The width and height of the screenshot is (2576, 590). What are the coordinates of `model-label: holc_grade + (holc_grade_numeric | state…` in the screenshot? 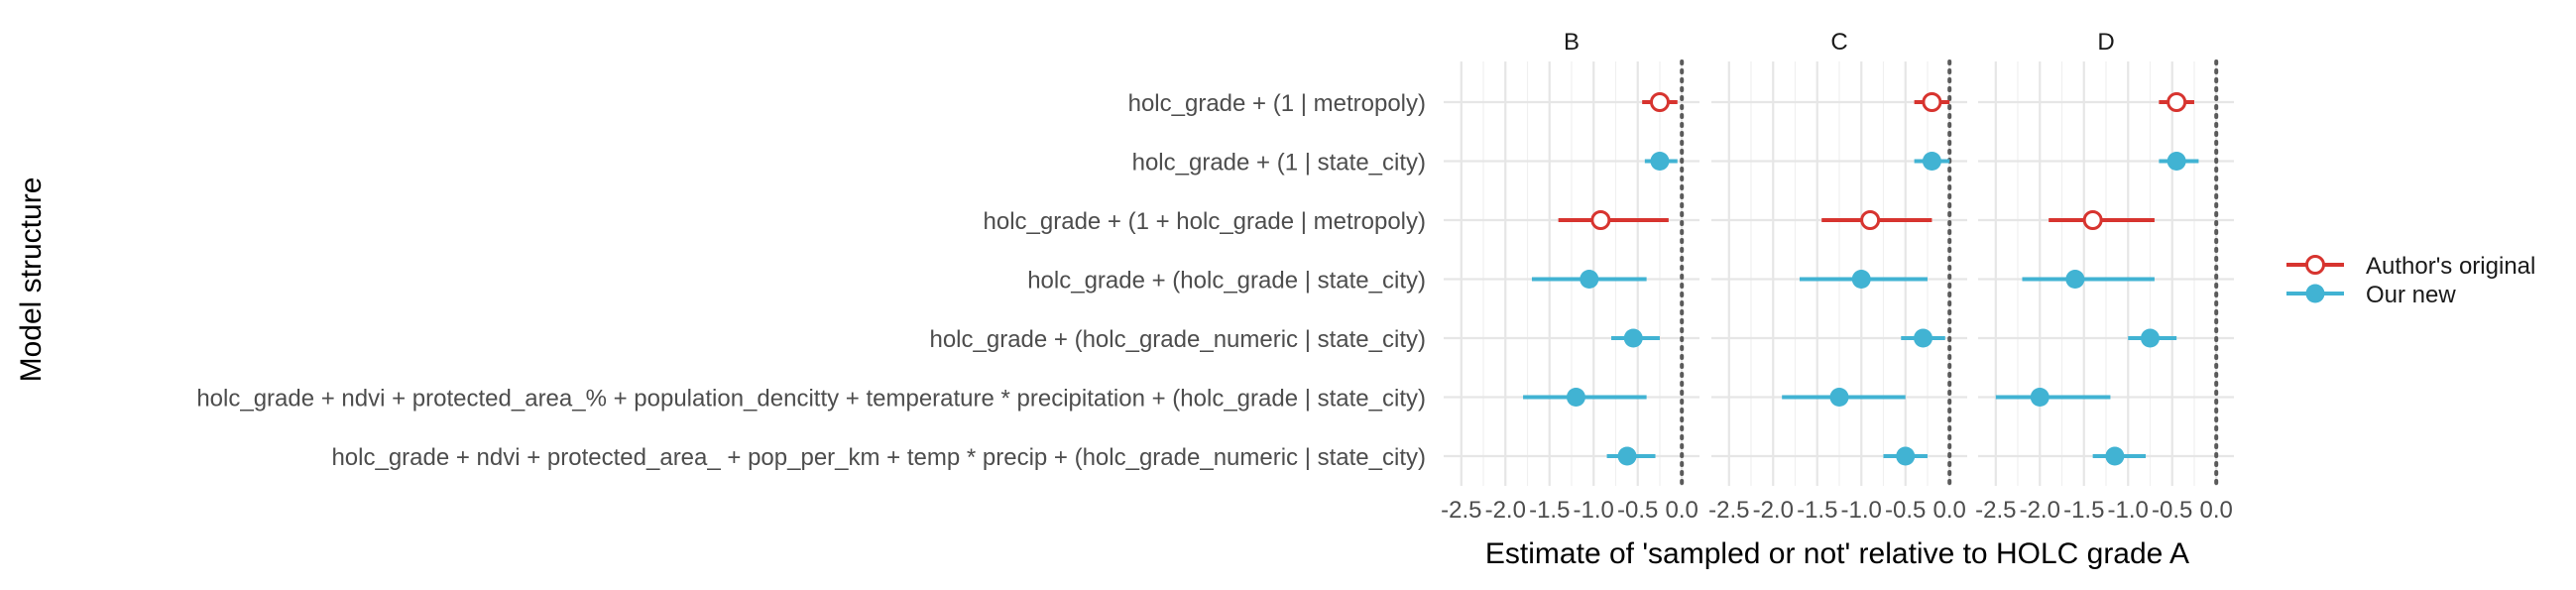 It's located at (1177, 339).